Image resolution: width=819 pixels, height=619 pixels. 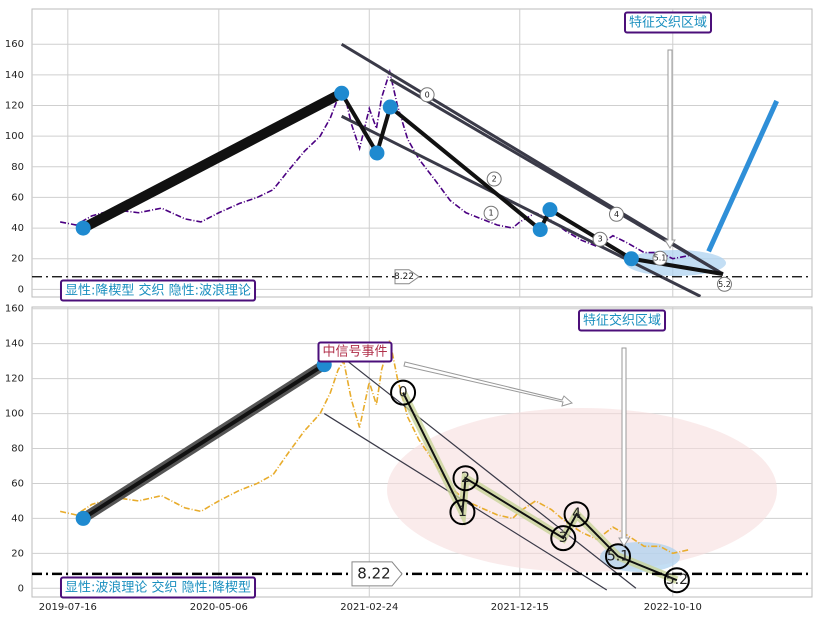 I want to click on event-label: 中信号事件, so click(x=354, y=352).